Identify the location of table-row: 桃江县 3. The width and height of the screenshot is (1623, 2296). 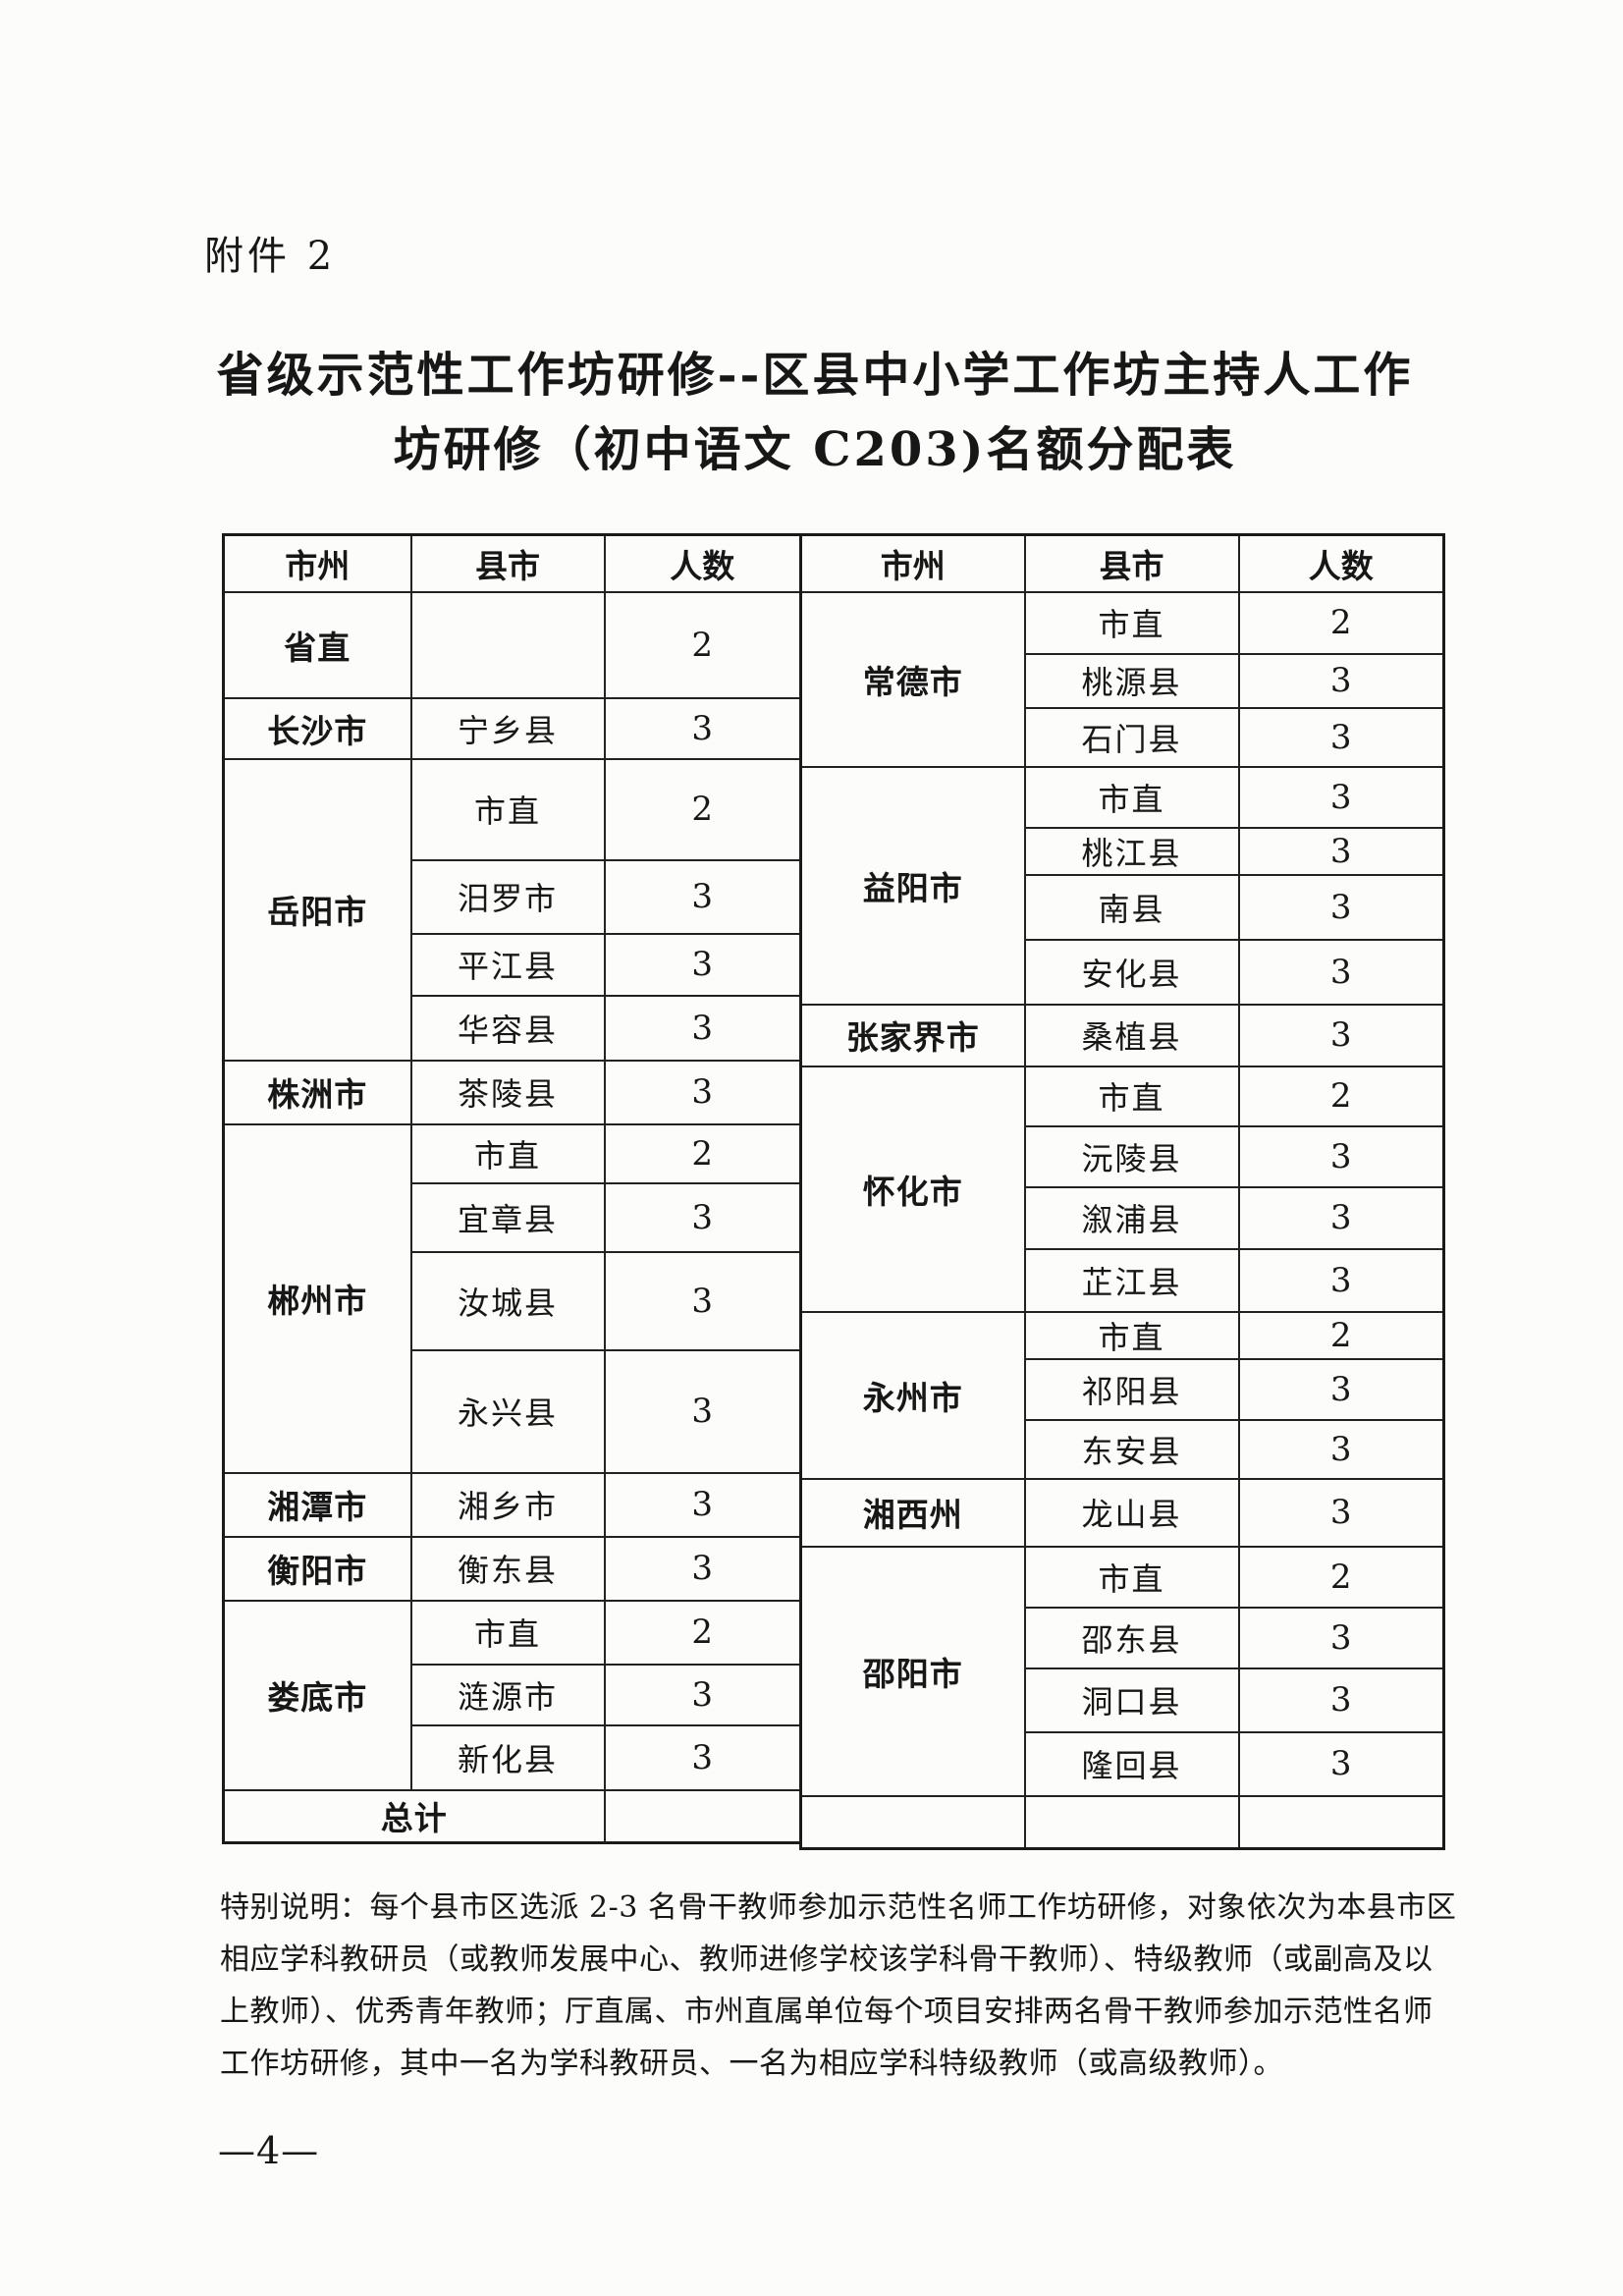
(1123, 851).